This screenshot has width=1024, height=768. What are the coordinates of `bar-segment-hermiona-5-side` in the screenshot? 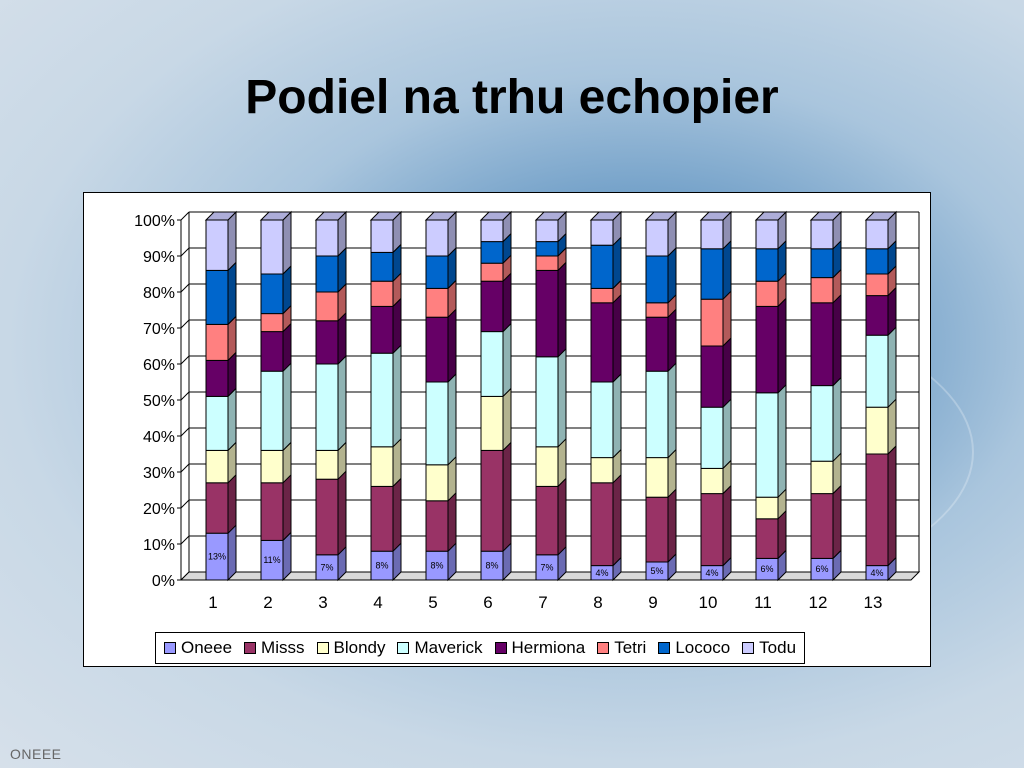 It's located at (452, 345).